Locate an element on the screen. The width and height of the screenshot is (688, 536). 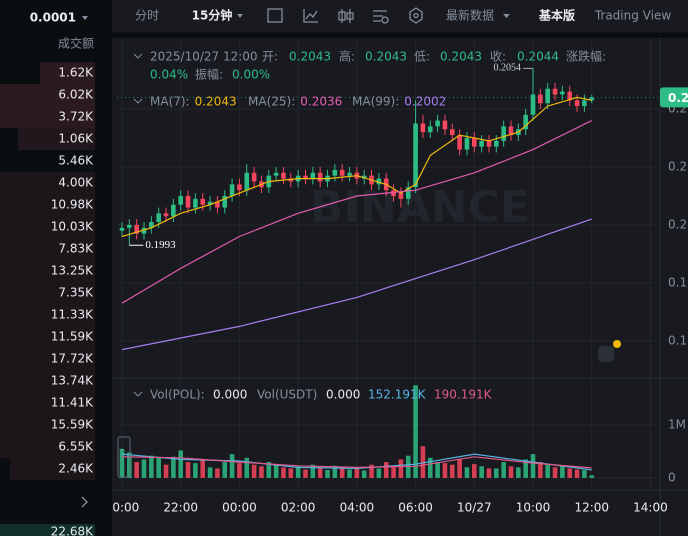
tab: 15分钟 is located at coordinates (212, 15).